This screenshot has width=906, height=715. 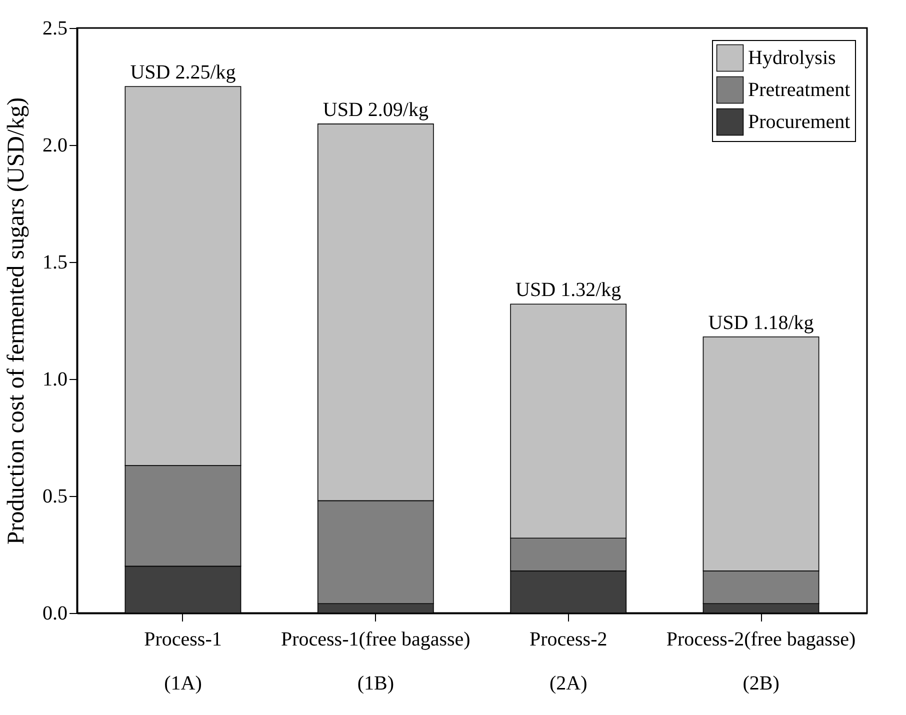 What do you see at coordinates (55, 379) in the screenshot?
I see `y-tick-label: 1.0` at bounding box center [55, 379].